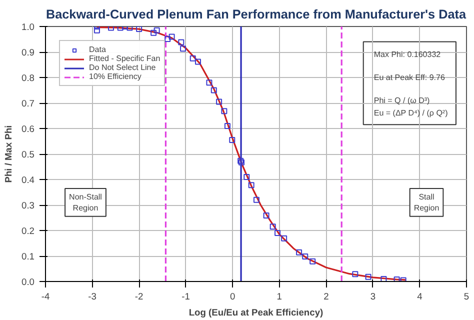 The height and width of the screenshot is (320, 474). What do you see at coordinates (28, 231) in the screenshot?
I see `y-tick-label: 0.2` at bounding box center [28, 231].